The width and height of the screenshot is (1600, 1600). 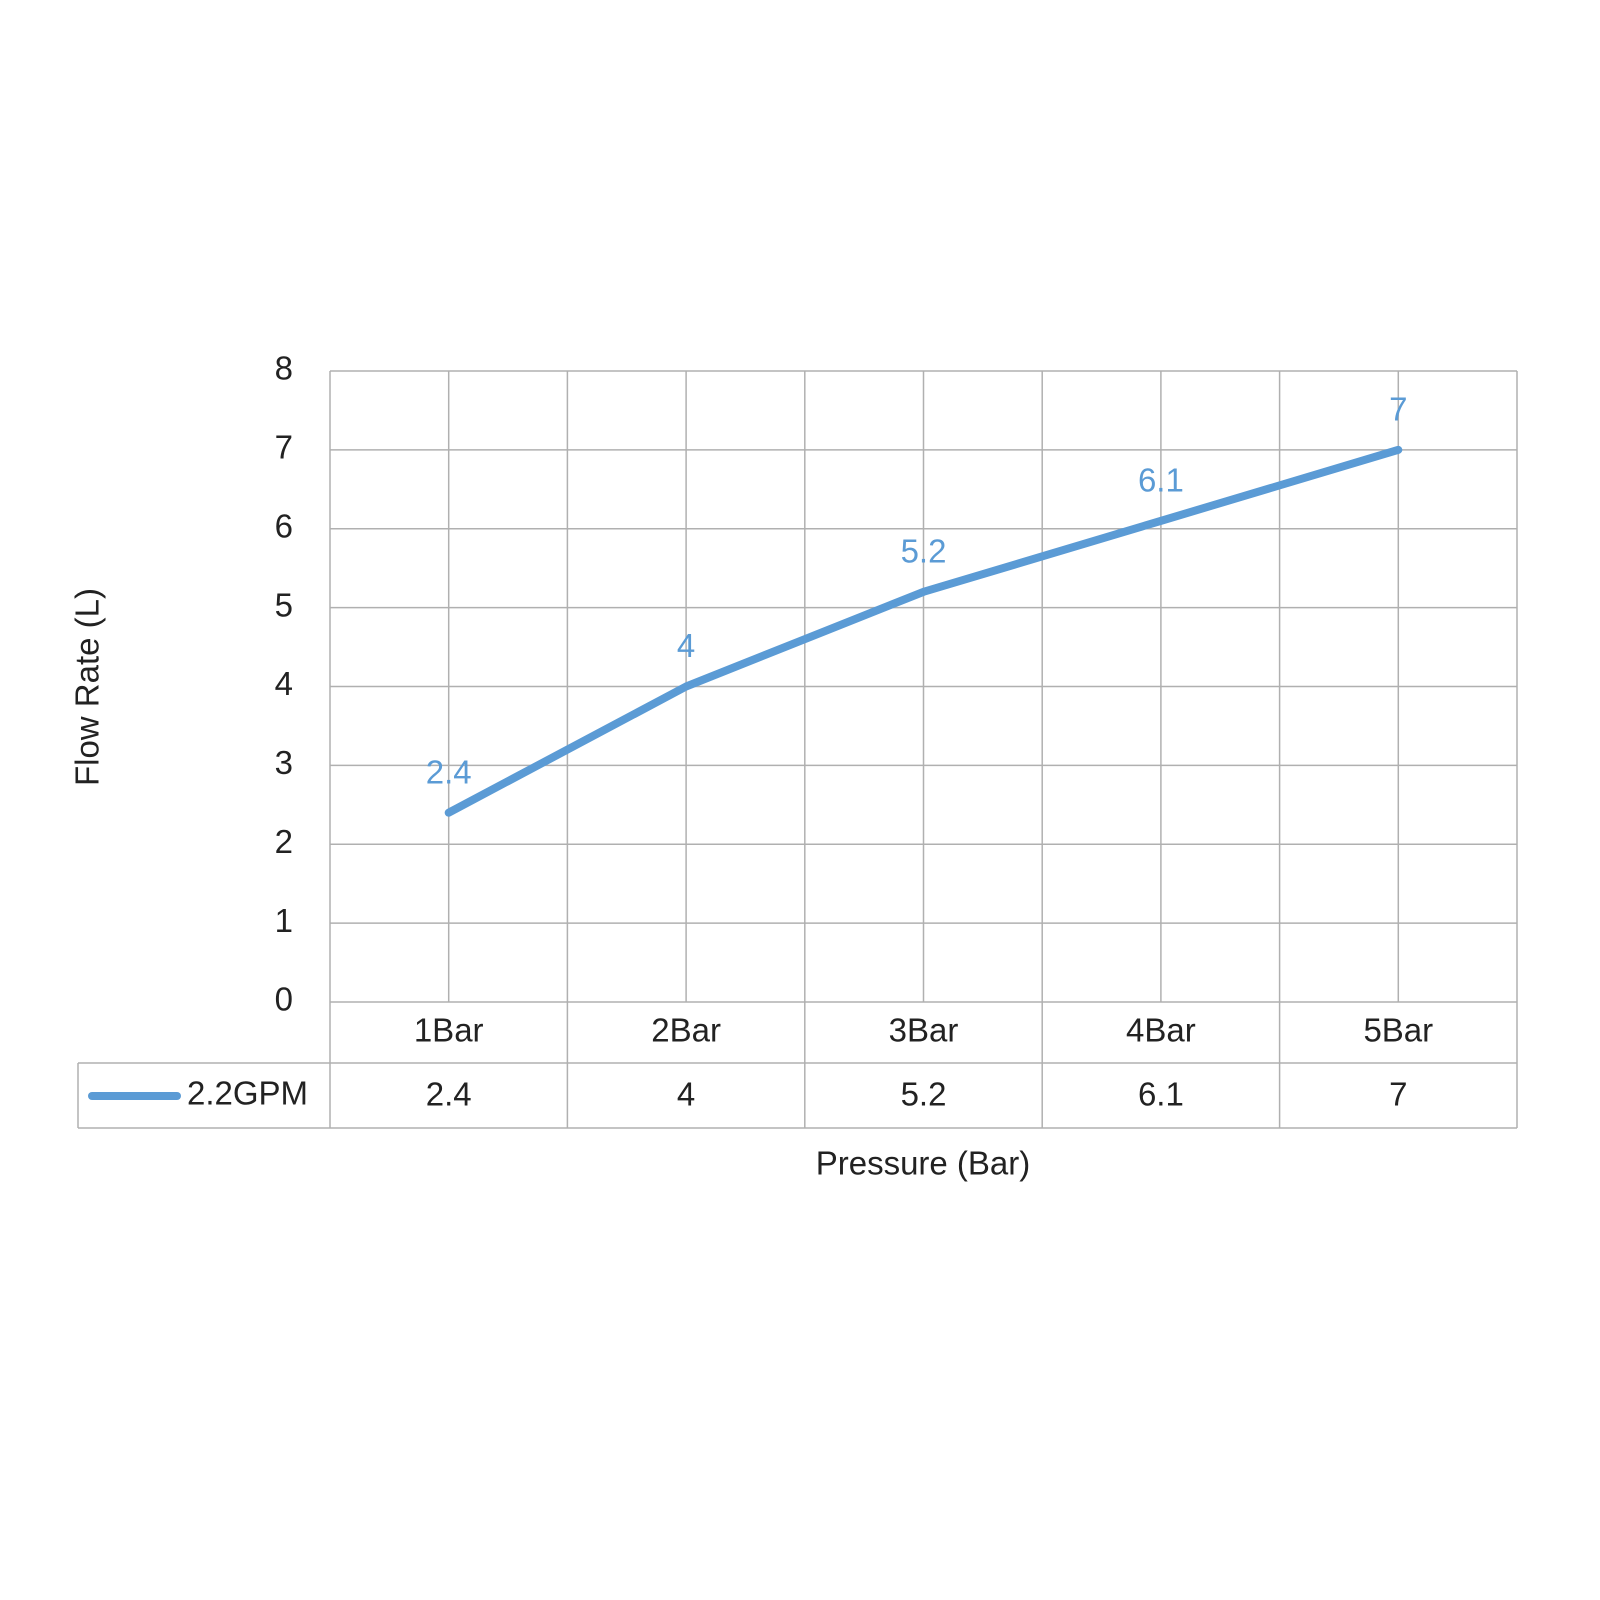 What do you see at coordinates (1398, 1030) in the screenshot?
I see `x-tick-label: 5Bar` at bounding box center [1398, 1030].